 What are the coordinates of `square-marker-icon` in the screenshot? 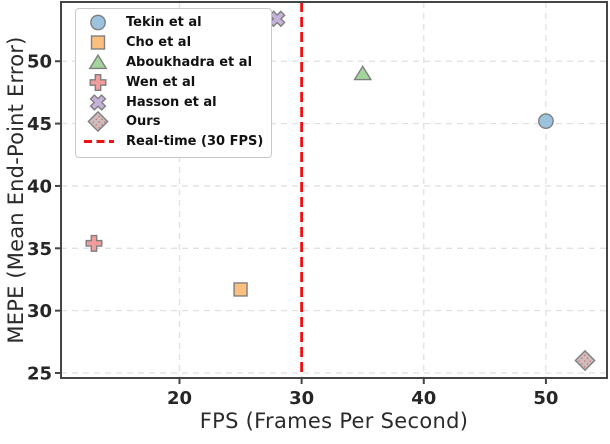 It's located at (98, 42).